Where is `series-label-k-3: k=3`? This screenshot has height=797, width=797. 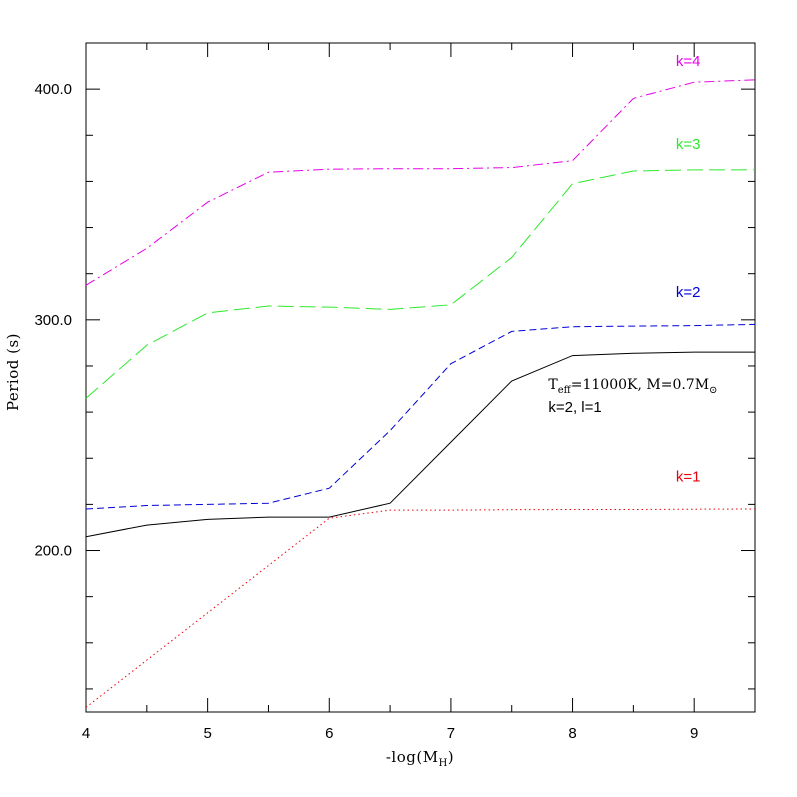
series-label-k-3: k=3 is located at coordinates (688, 144).